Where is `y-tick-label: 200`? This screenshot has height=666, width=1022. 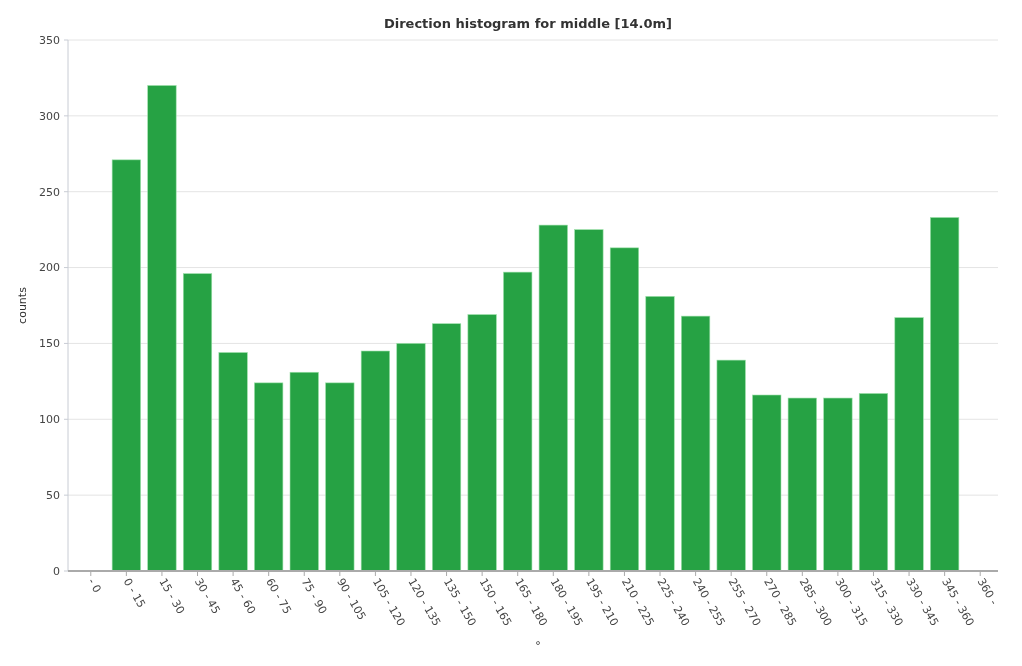 y-tick-label: 200 is located at coordinates (49, 268).